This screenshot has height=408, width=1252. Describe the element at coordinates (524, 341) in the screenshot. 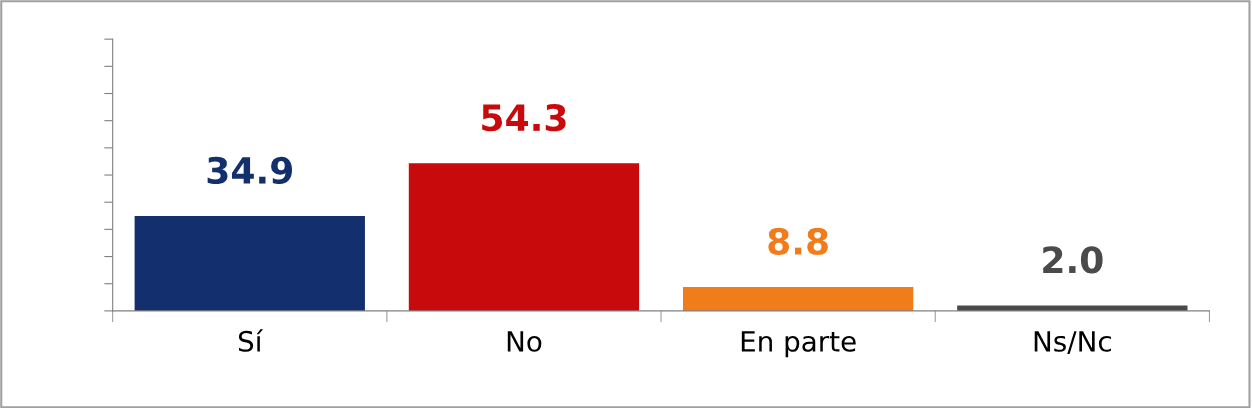

I see `x-tick-label: No` at that location.